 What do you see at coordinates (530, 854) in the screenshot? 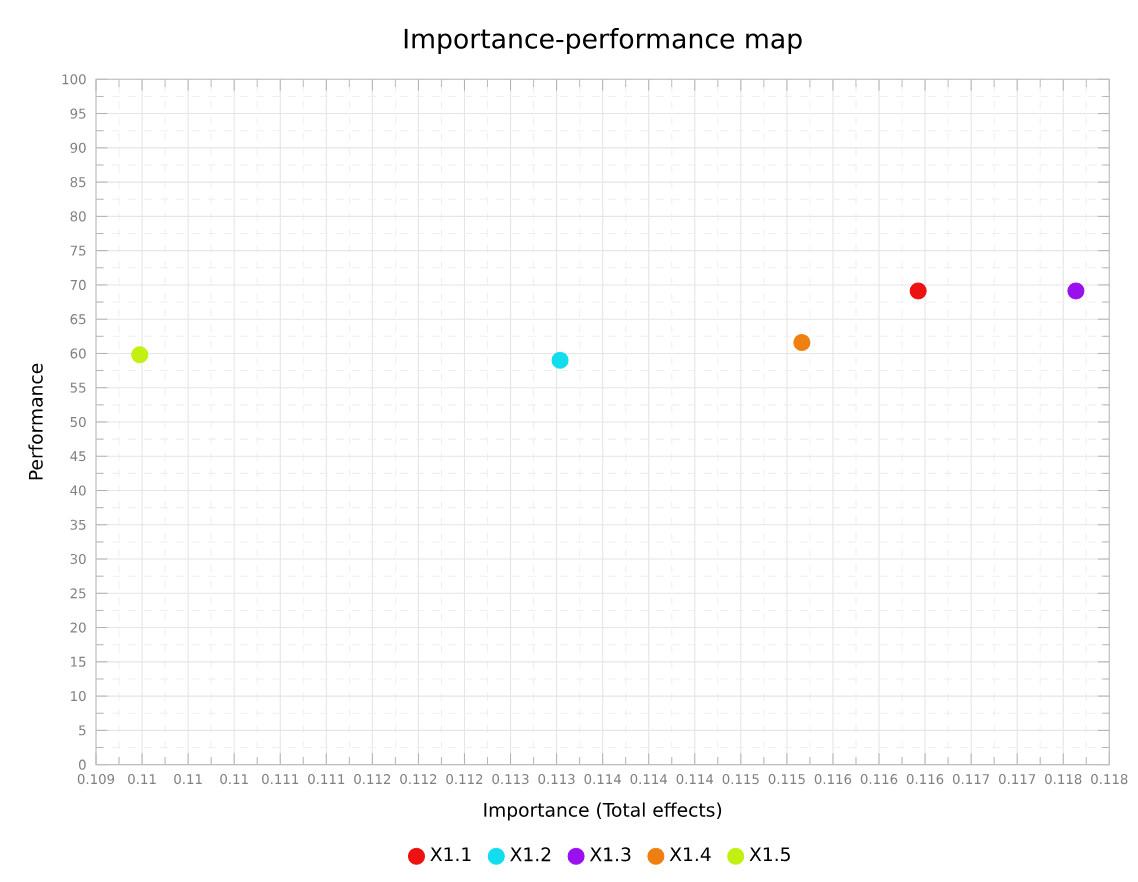
I see `legend-label: X1.2` at bounding box center [530, 854].